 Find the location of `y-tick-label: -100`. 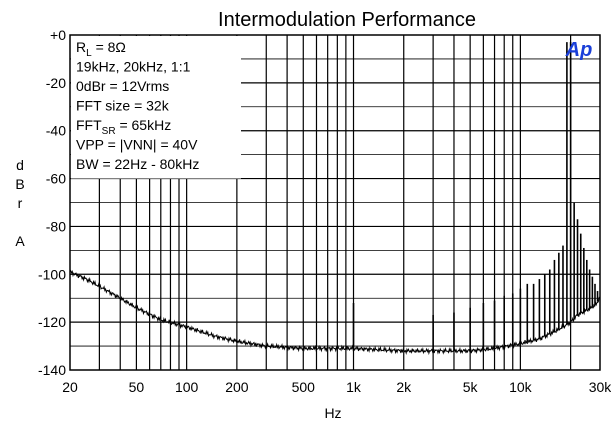

y-tick-label: -100 is located at coordinates (52, 274).